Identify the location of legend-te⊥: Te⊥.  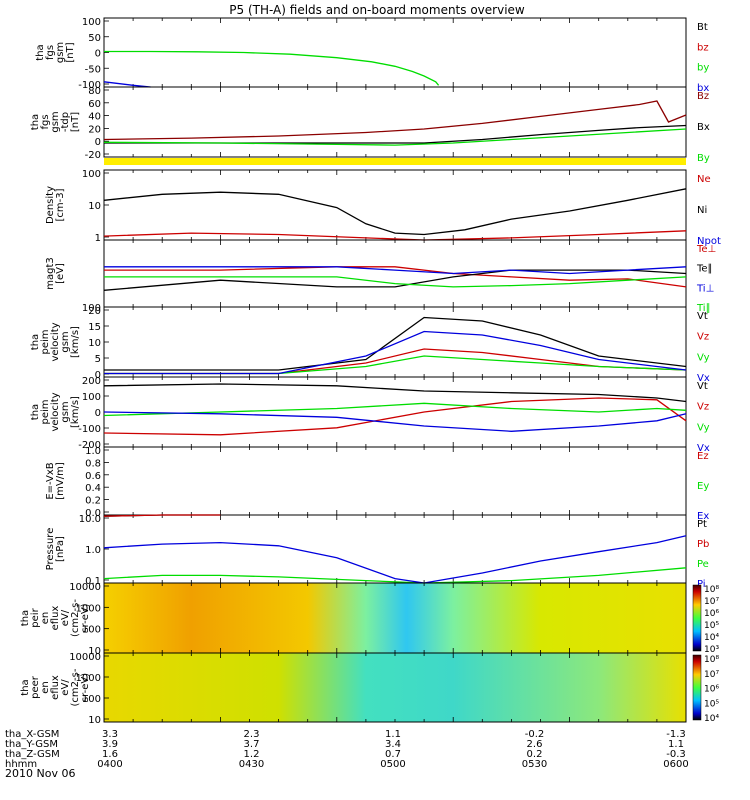
(706, 249).